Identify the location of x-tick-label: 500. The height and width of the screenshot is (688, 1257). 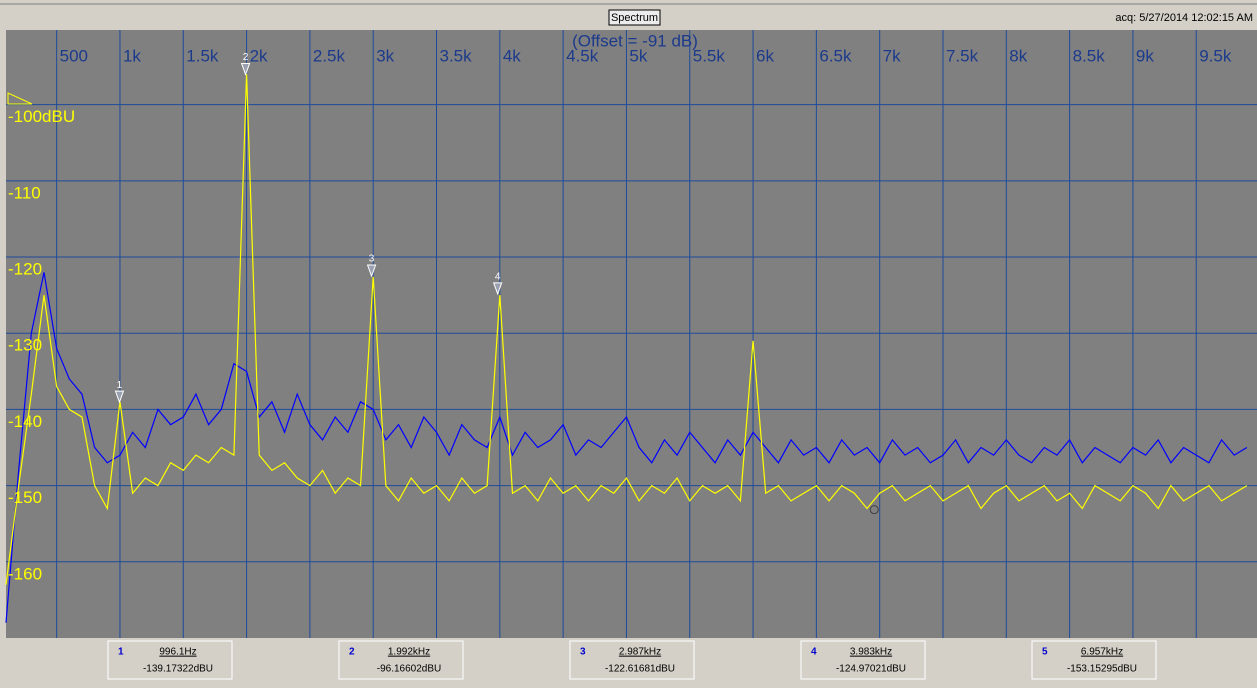
(74, 55).